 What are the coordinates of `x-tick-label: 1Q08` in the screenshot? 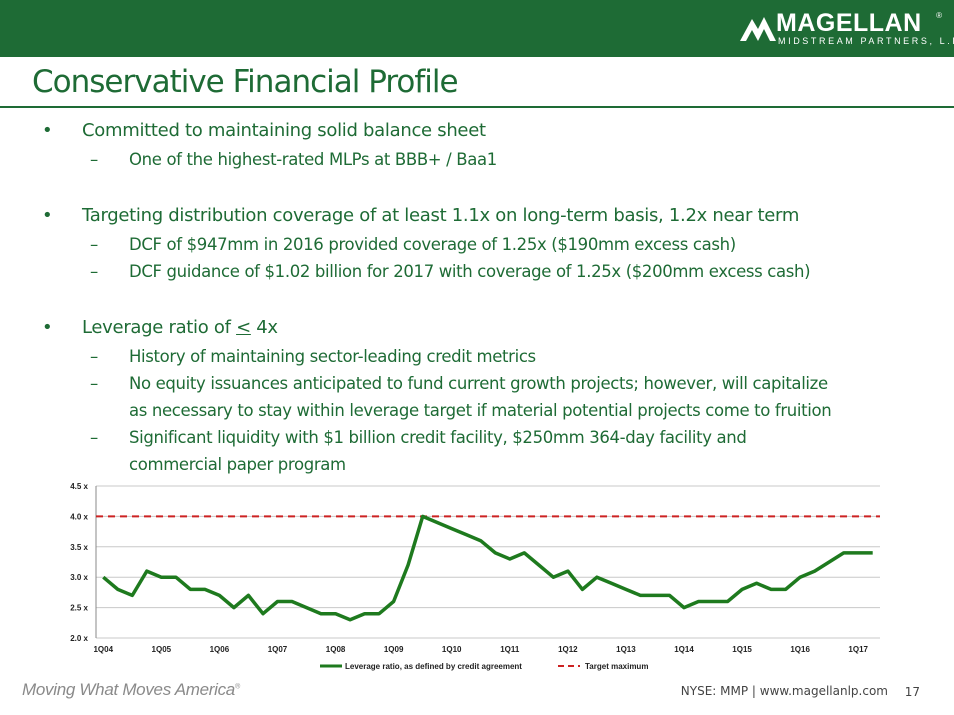 It's located at (336, 649).